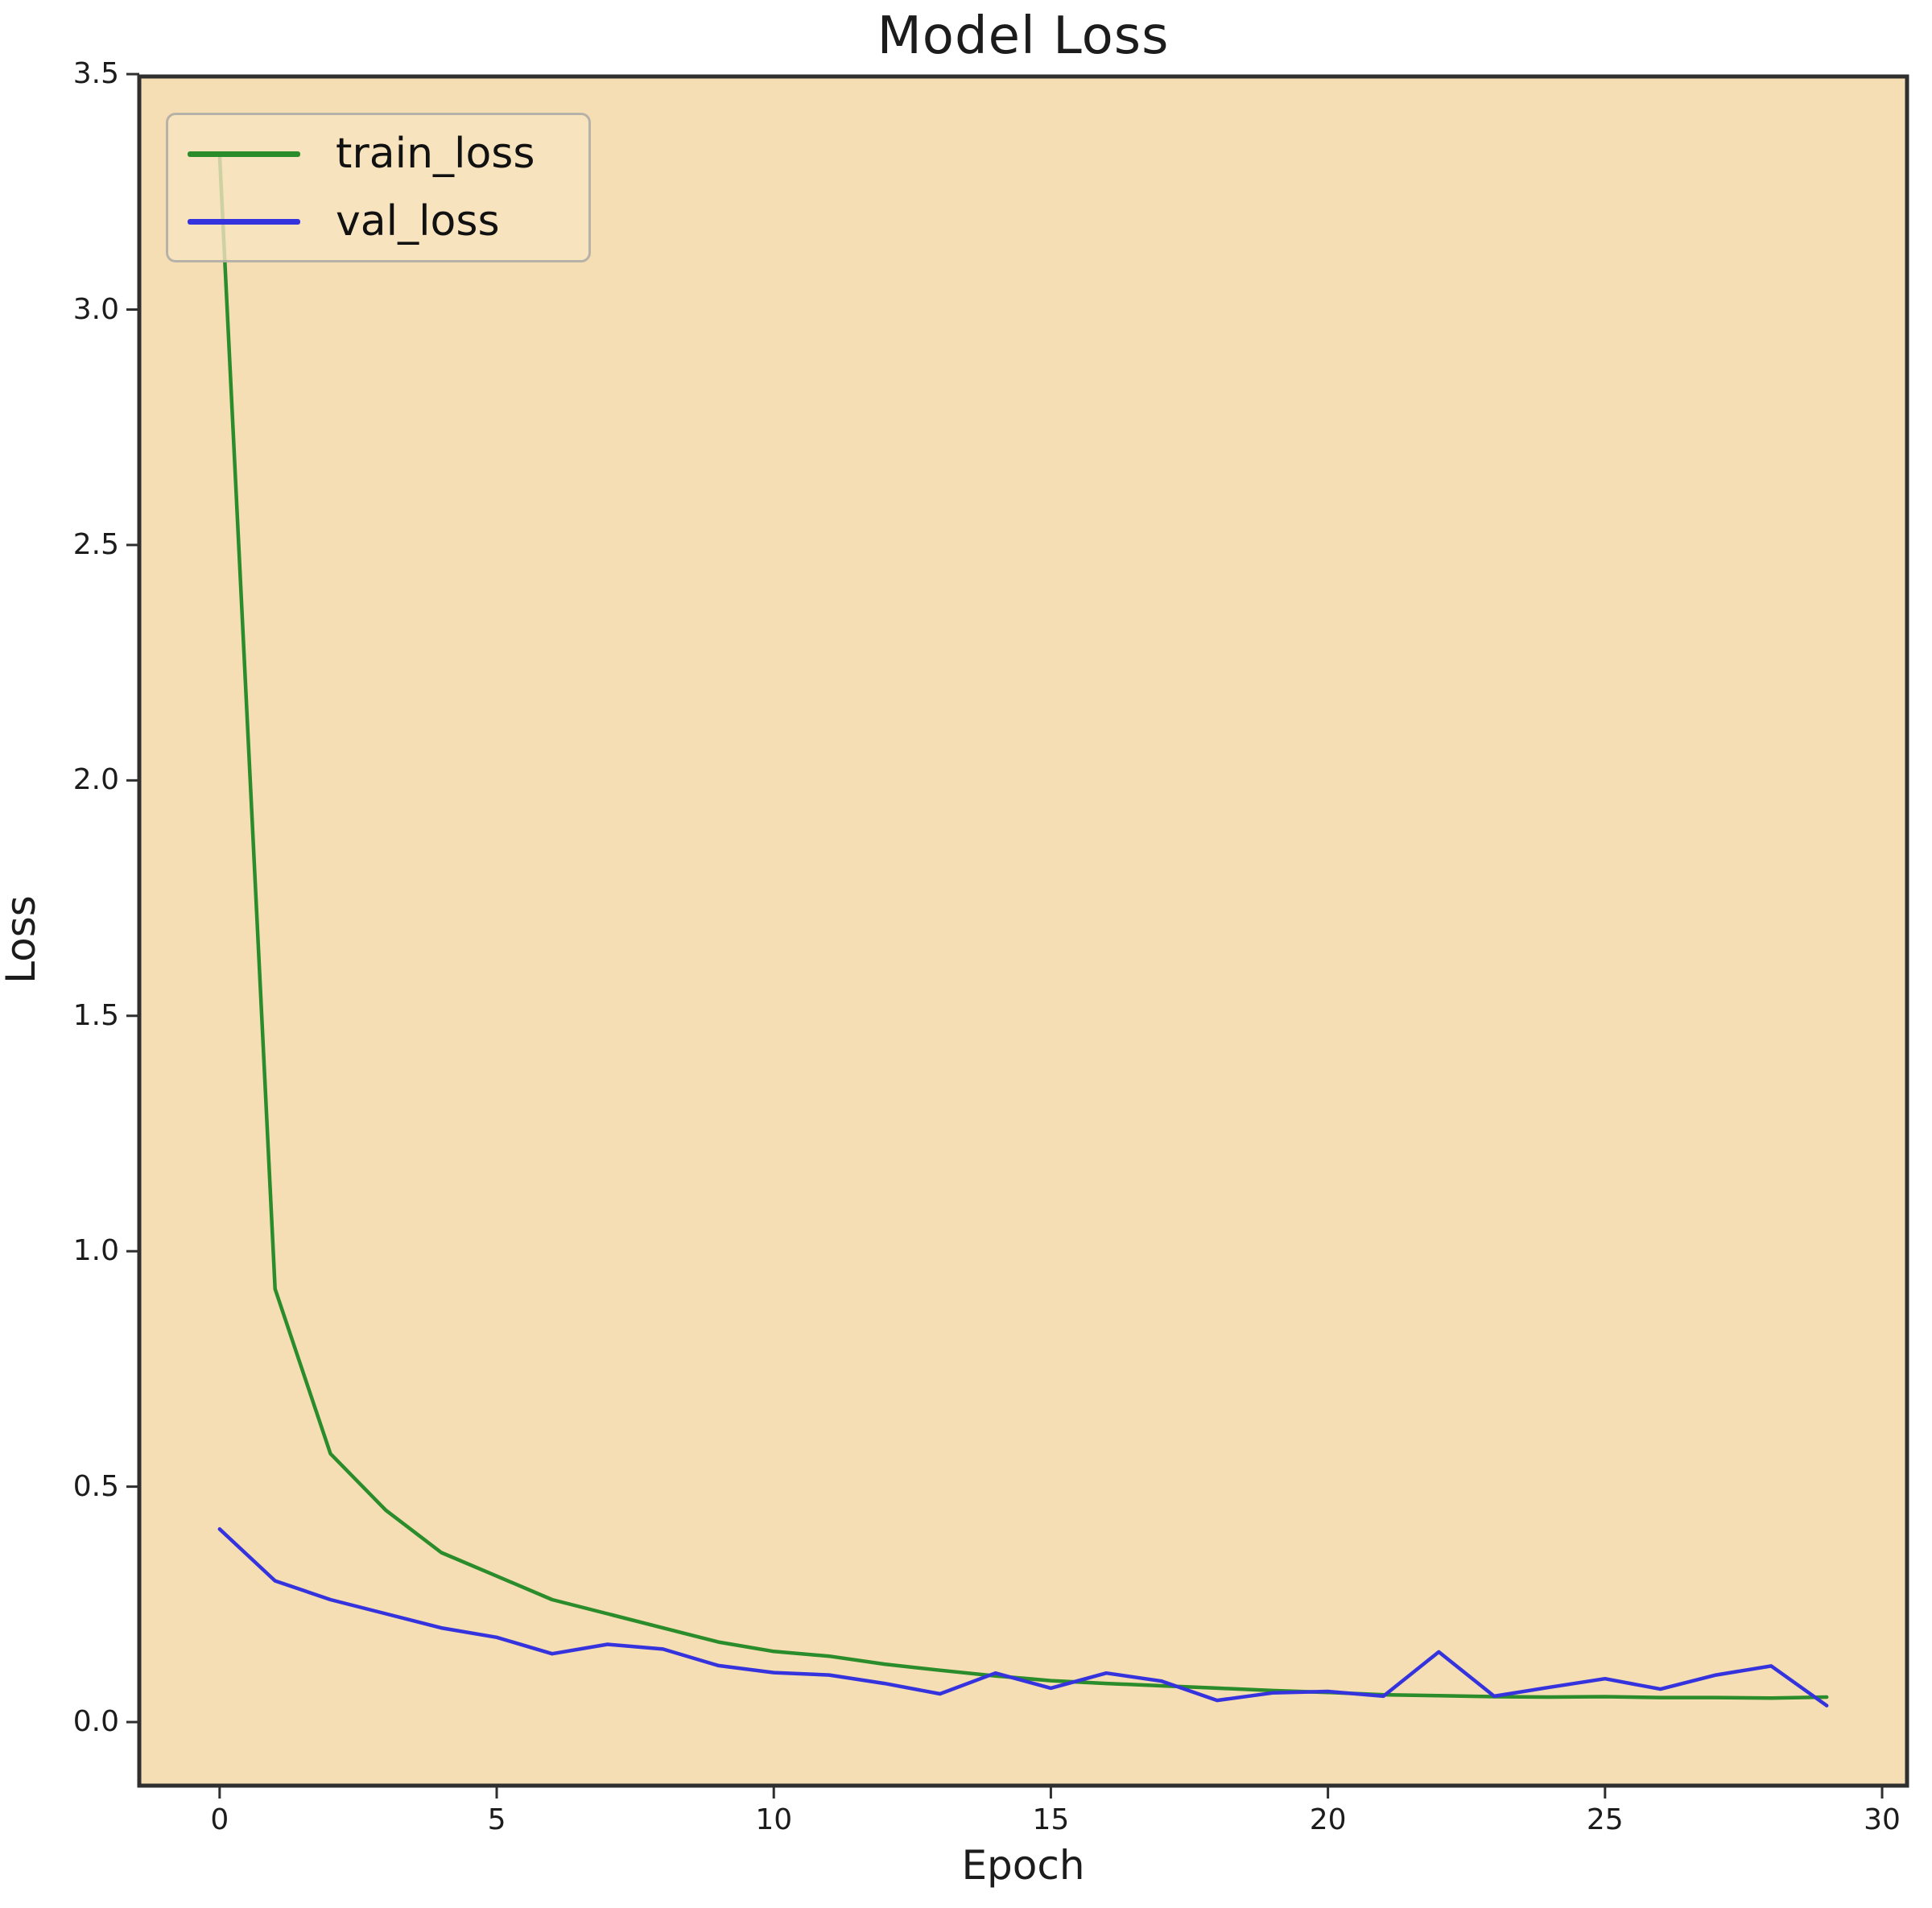 Image resolution: width=1932 pixels, height=1908 pixels. I want to click on y-tick-label: 1.5, so click(95, 1015).